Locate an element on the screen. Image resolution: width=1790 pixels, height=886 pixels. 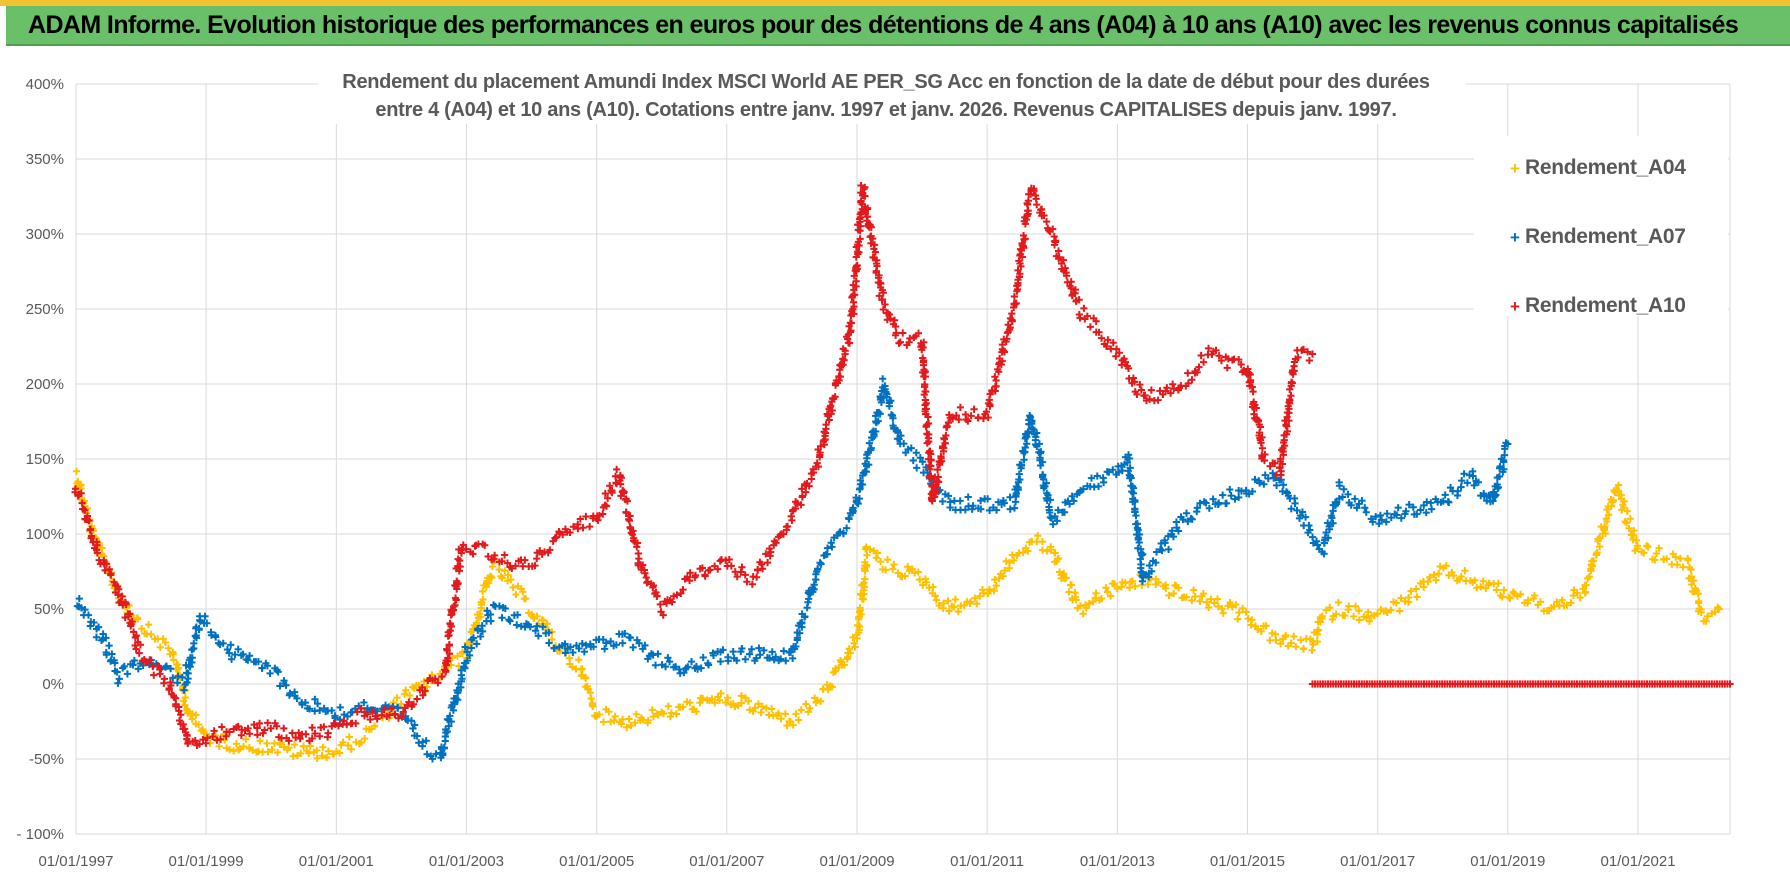
legend-entry-a10: Rendement_A10 is located at coordinates (1605, 305).